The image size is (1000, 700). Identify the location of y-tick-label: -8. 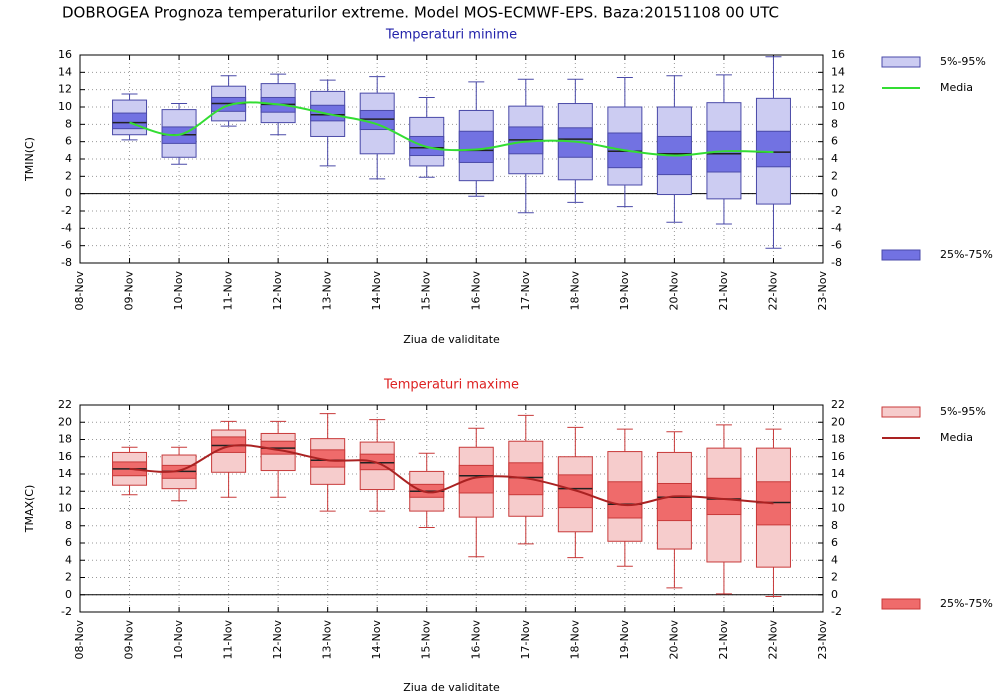
(66, 262).